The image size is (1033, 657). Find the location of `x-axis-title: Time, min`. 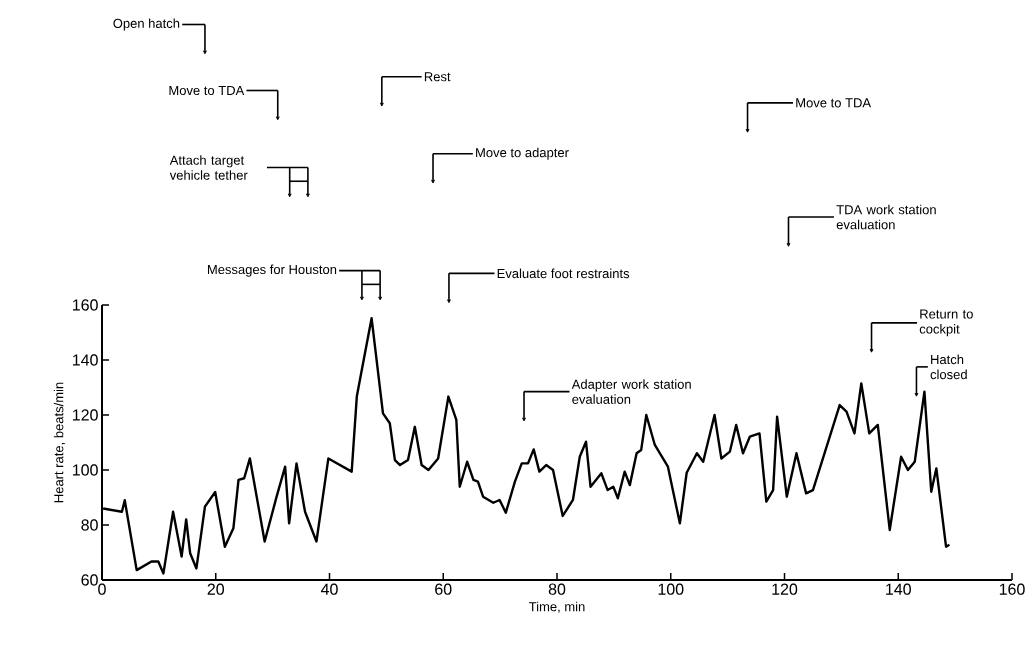

x-axis-title: Time, min is located at coordinates (557, 607).